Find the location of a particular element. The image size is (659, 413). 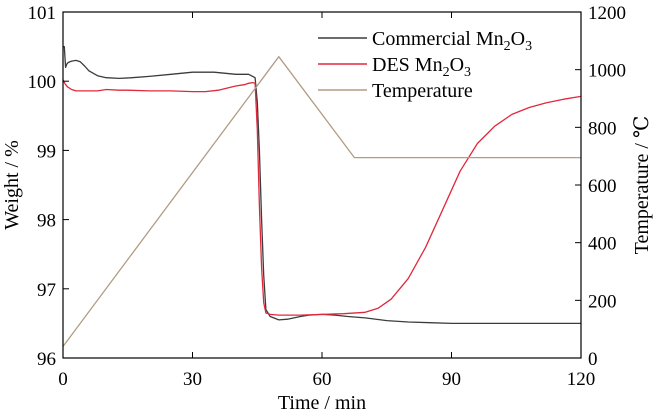

y-axis-left-title: Weight / % is located at coordinates (12, 184).